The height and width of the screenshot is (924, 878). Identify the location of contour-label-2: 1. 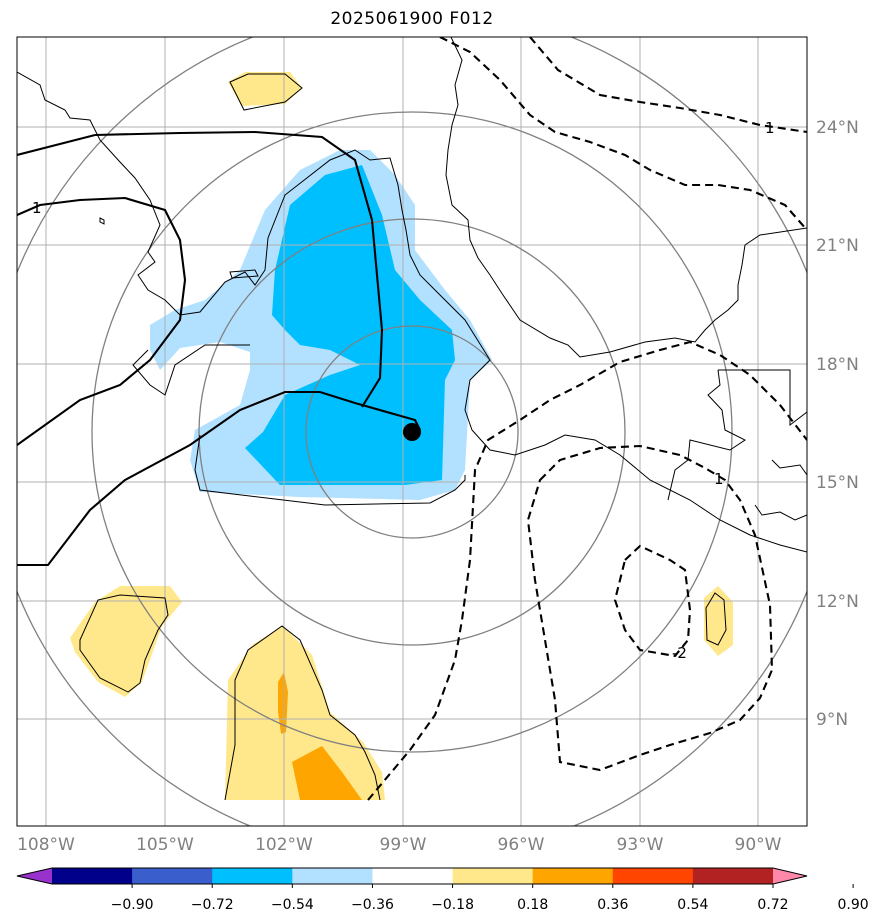
(37, 208).